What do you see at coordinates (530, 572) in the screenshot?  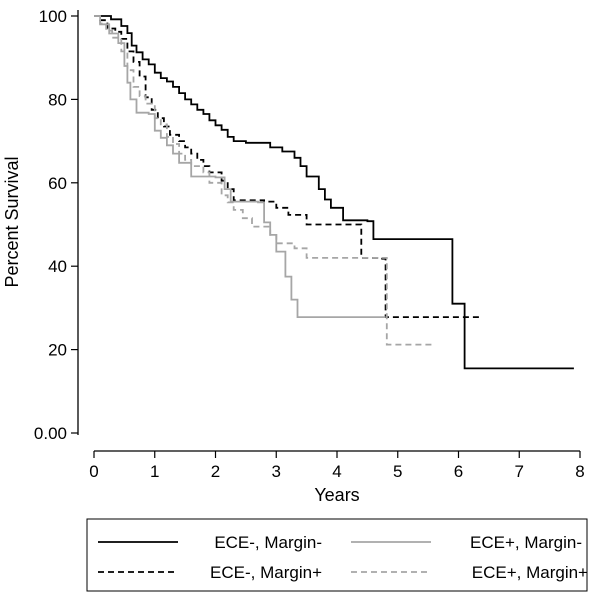 I see `legend-label-ece-plus-margin-plus: ECE+, Margin+` at bounding box center [530, 572].